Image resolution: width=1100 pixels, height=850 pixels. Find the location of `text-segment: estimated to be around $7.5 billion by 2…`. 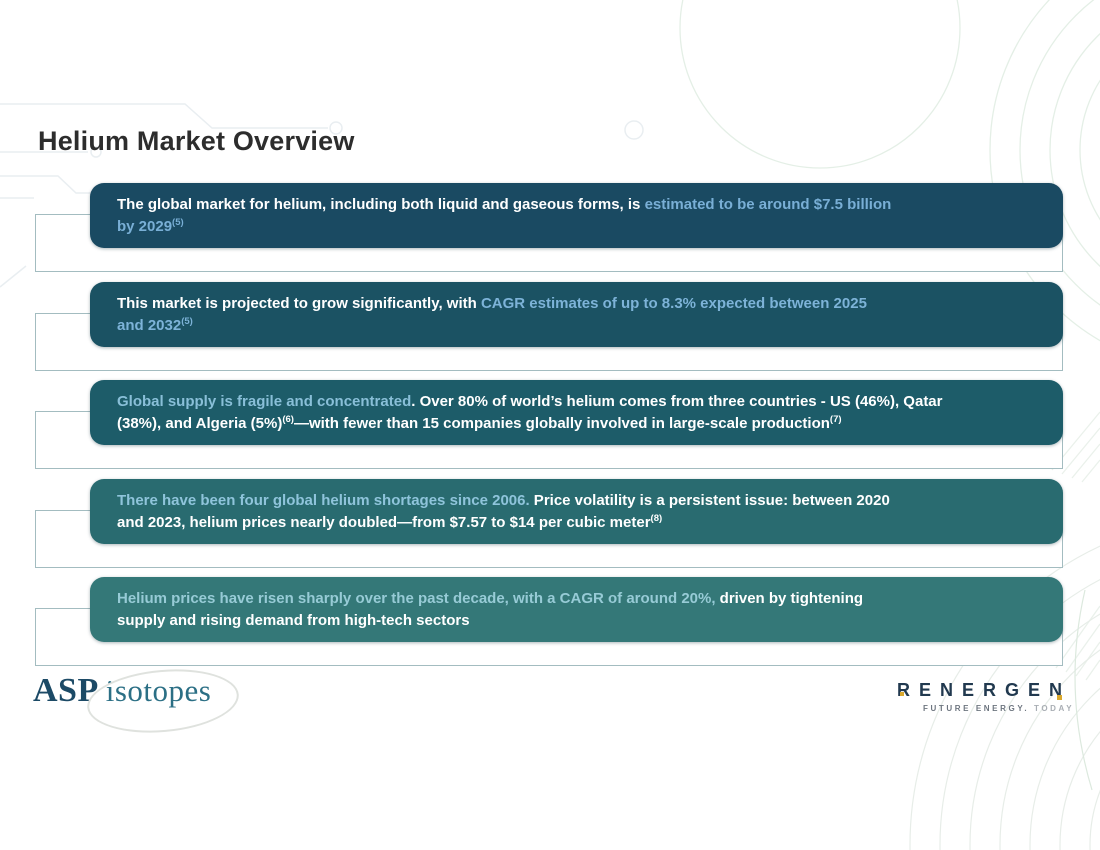

text-segment: estimated to be around $7.5 billion by 2… is located at coordinates (504, 215).